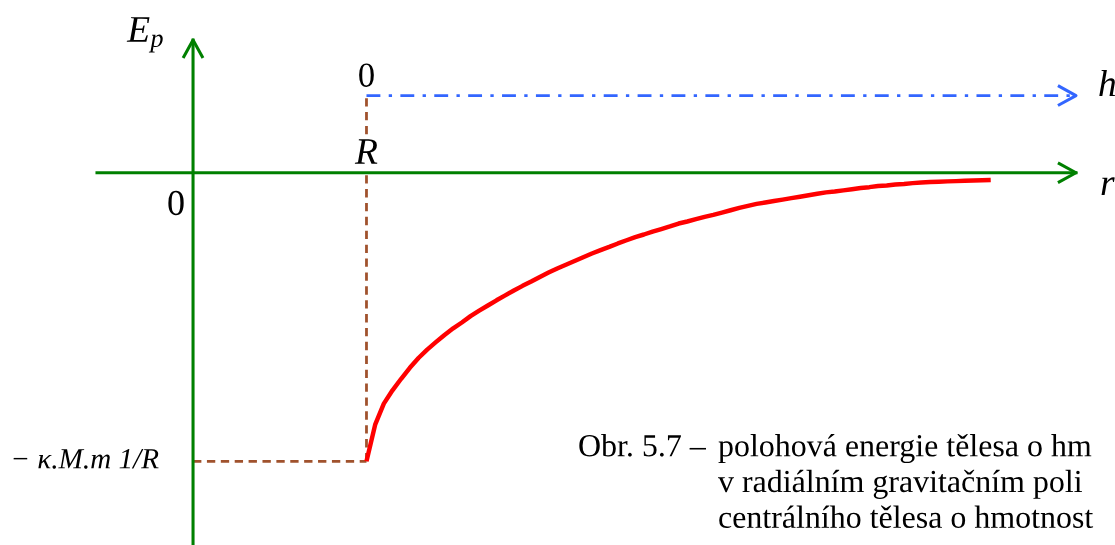 The height and width of the screenshot is (545, 1115). Describe the element at coordinates (366, 151) in the screenshot. I see `text: R` at that location.